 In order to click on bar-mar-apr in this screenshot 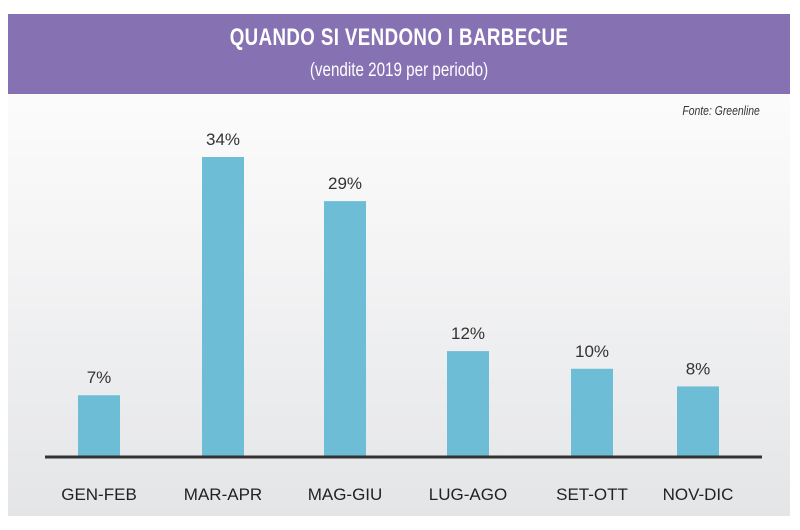, I will do `click(223, 307)`.